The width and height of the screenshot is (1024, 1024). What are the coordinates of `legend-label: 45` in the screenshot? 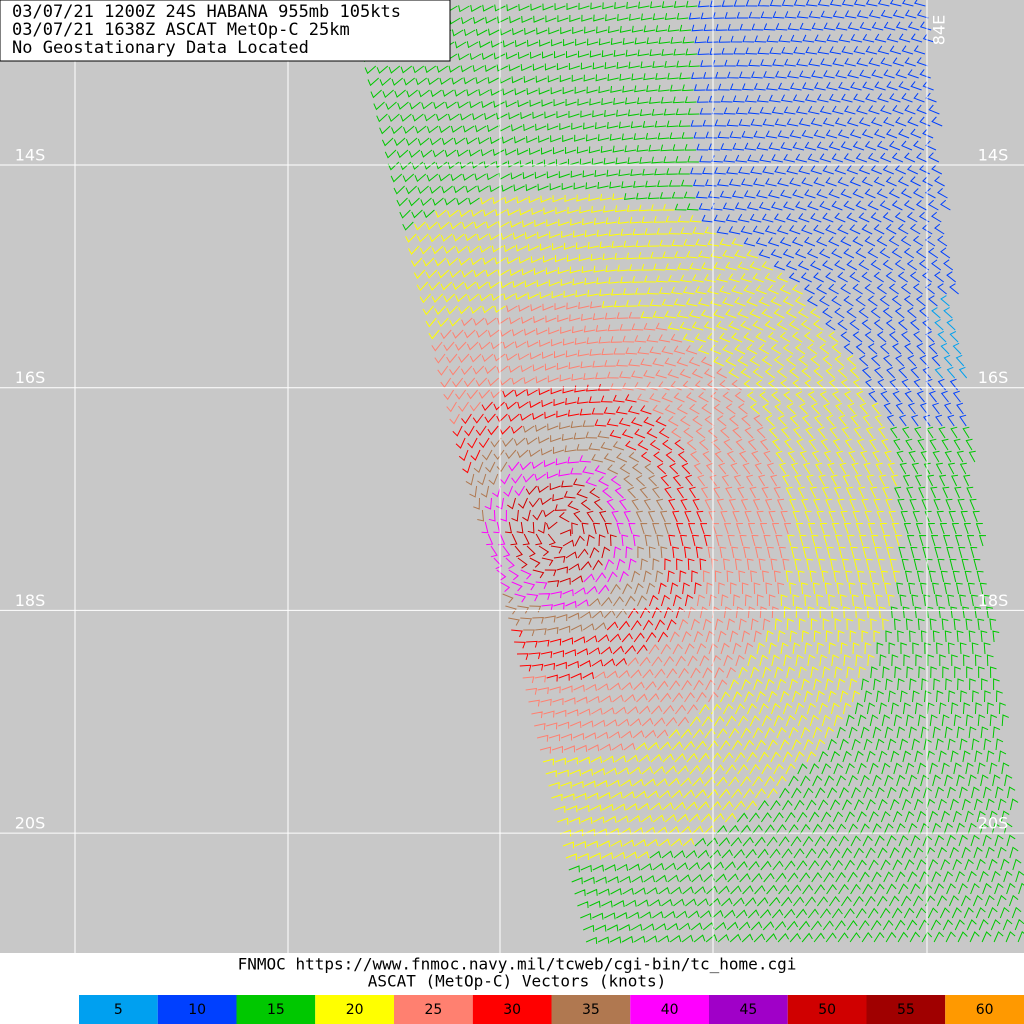 It's located at (748, 1010).